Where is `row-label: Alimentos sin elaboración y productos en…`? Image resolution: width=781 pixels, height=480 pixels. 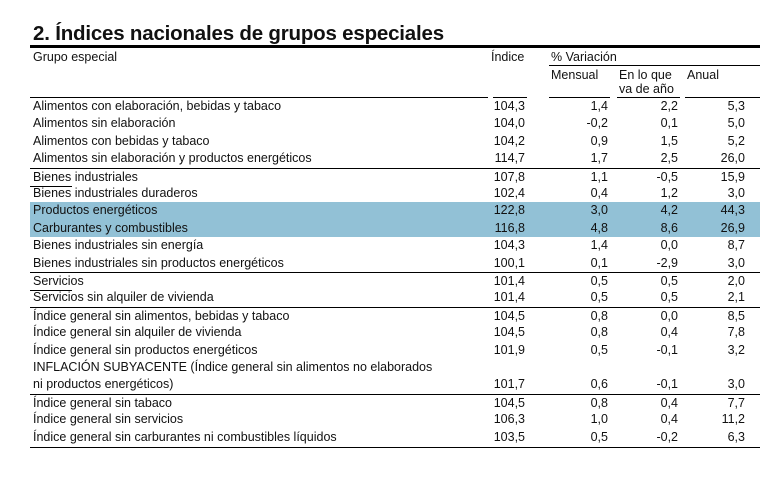 row-label: Alimentos sin elaboración y productos en… is located at coordinates (172, 158).